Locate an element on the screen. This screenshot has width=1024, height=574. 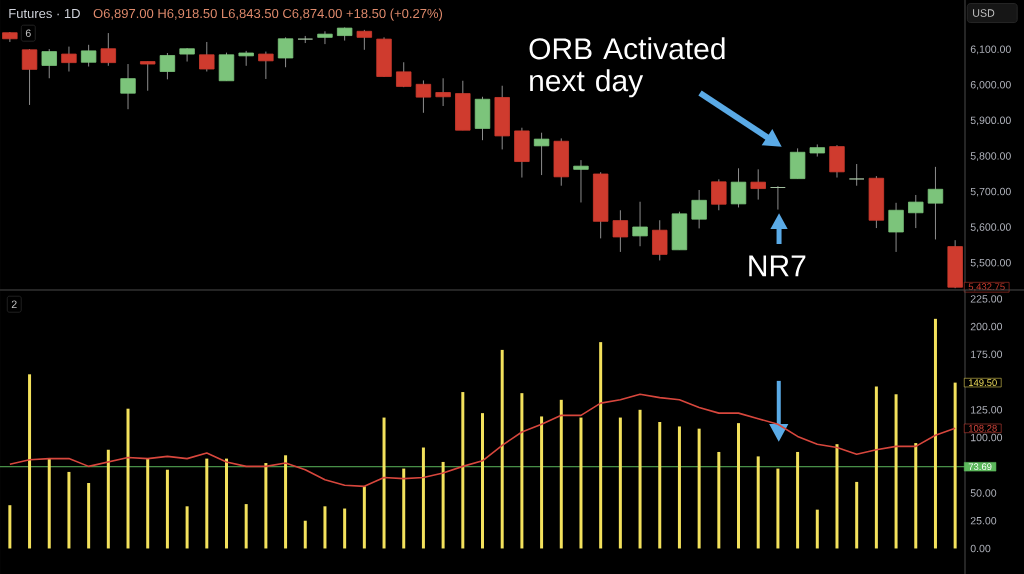
y-tick-label: 5,800.00 is located at coordinates (990, 156).